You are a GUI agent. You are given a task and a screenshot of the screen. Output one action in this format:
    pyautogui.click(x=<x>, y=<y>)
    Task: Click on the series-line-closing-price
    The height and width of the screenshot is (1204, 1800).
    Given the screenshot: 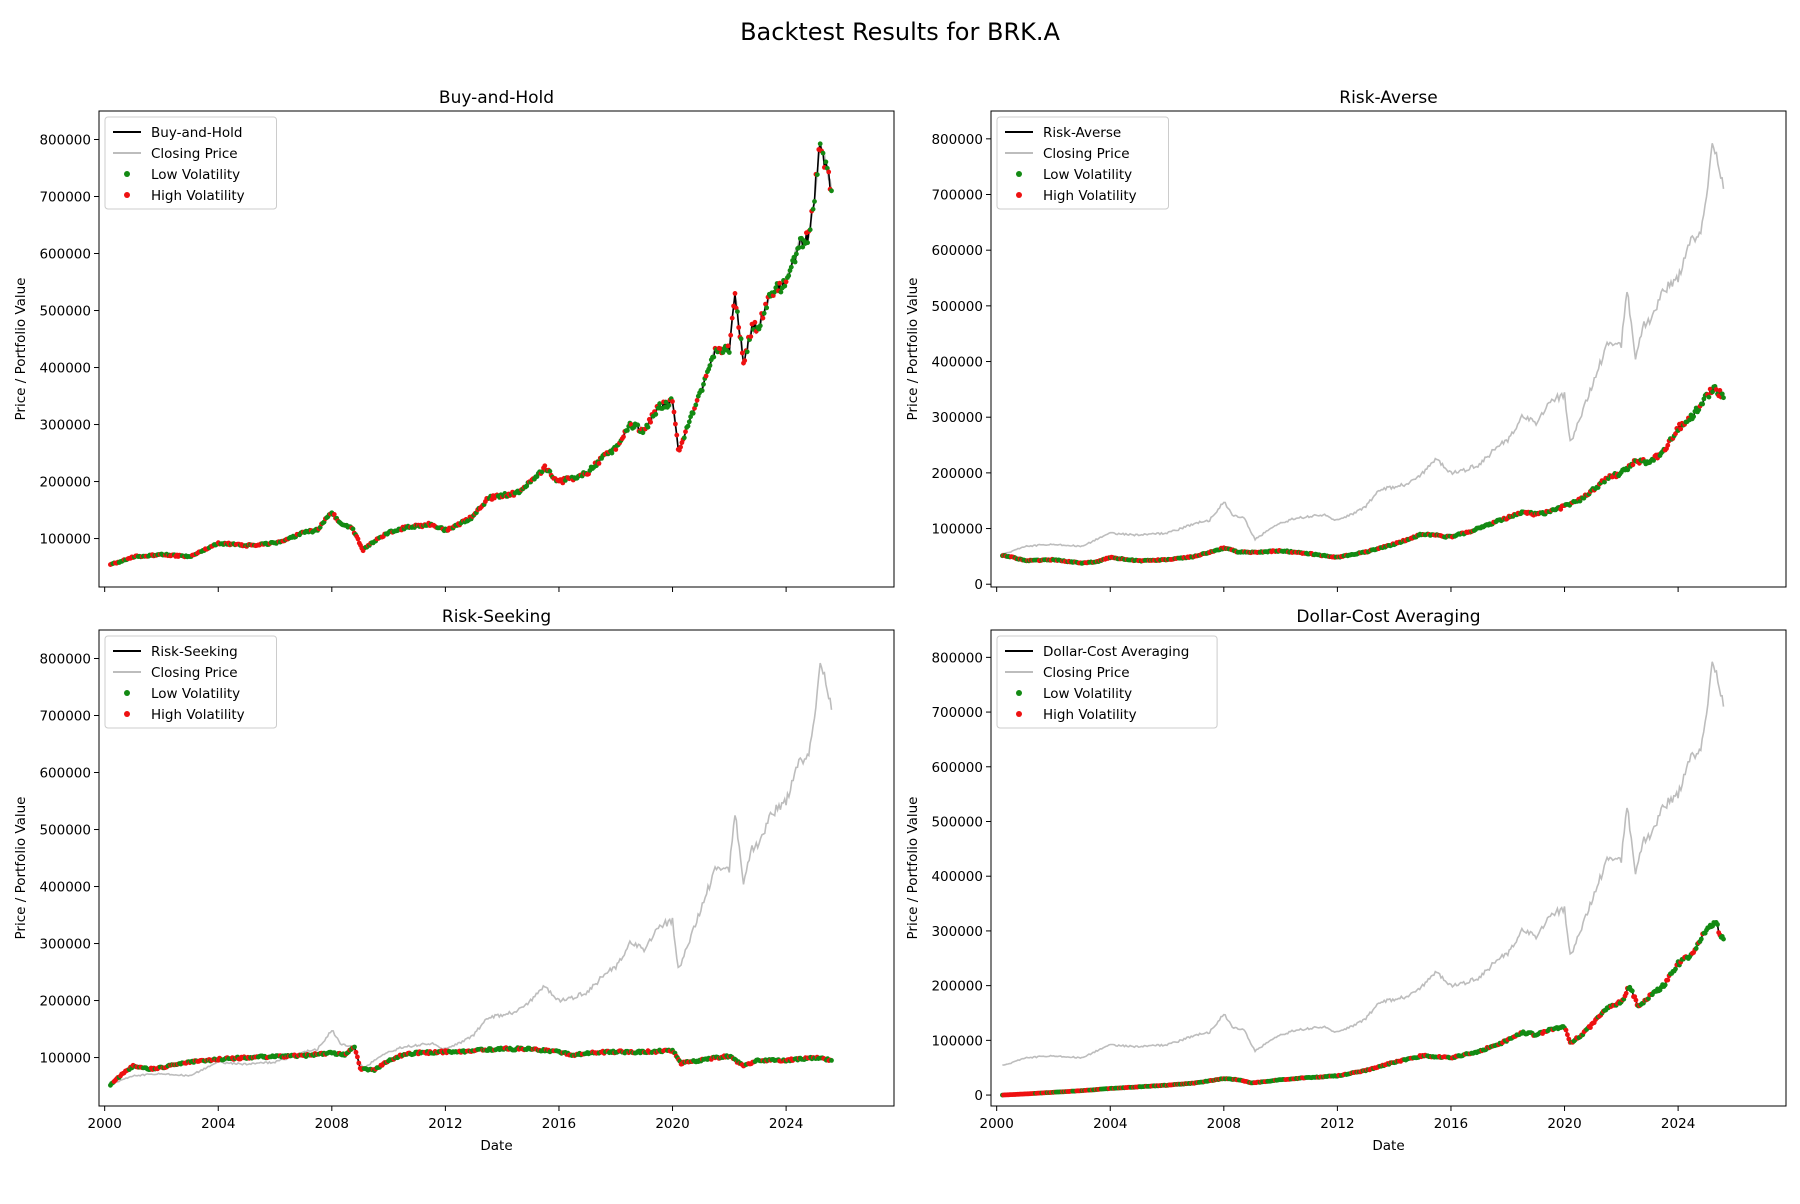 What is the action you would take?
    pyautogui.click(x=1363, y=349)
    